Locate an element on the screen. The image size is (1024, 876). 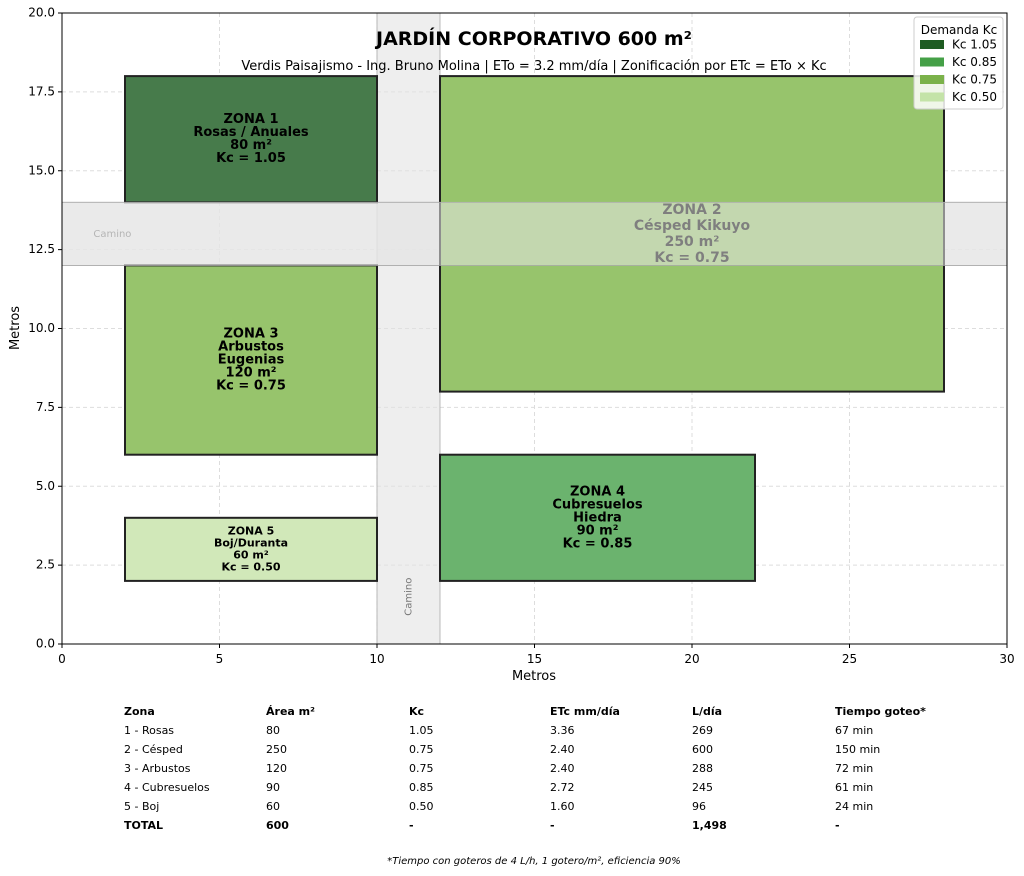
y-tick-label: 17.5 is located at coordinates (41, 91).